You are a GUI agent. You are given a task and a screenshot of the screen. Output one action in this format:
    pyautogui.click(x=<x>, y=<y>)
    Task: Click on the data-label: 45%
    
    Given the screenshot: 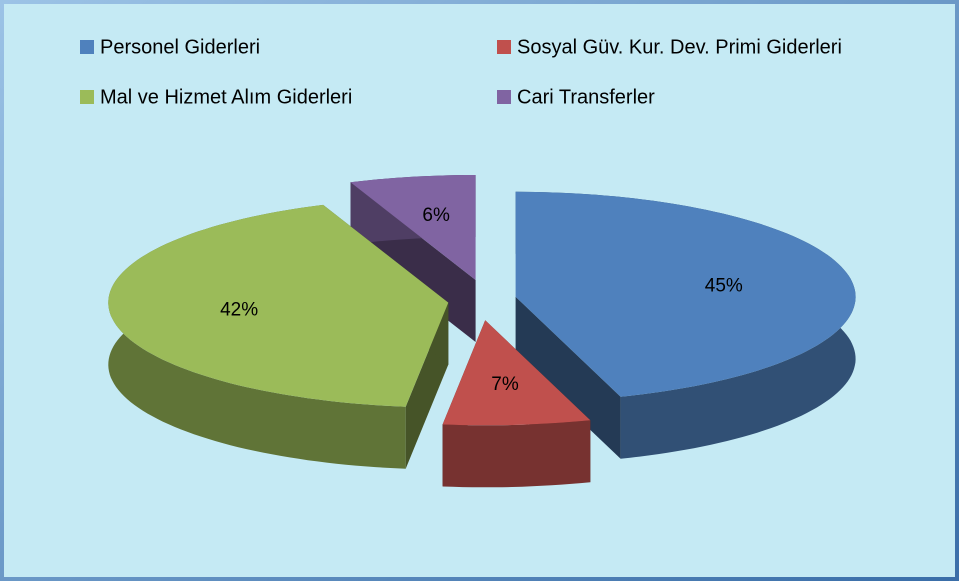 What is the action you would take?
    pyautogui.click(x=724, y=286)
    